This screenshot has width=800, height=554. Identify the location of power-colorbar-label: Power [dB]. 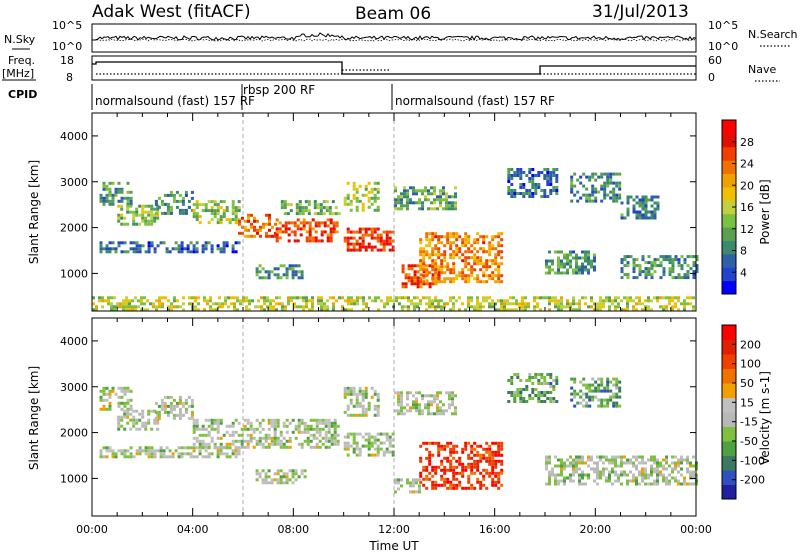
(765, 211).